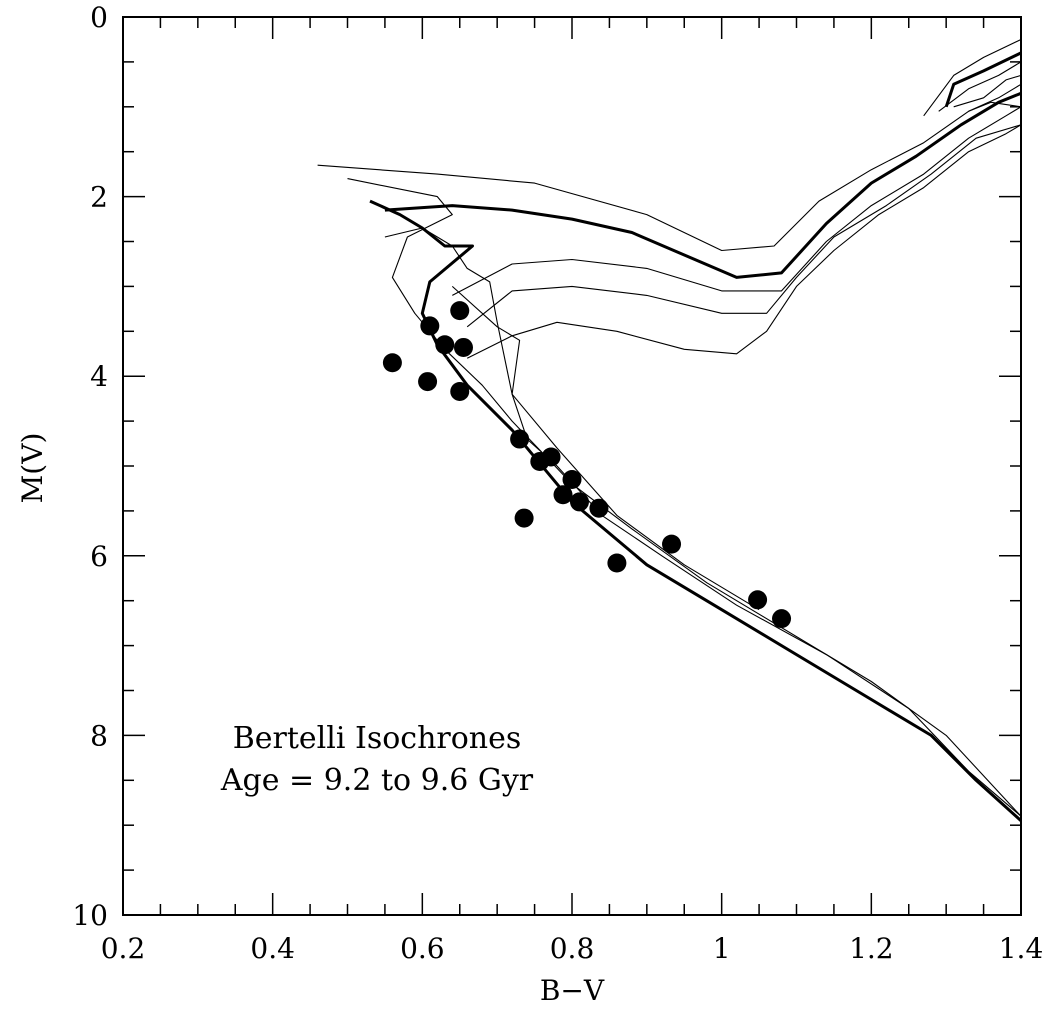 The height and width of the screenshot is (1011, 1055). I want to click on y-tick-label: 8, so click(99, 735).